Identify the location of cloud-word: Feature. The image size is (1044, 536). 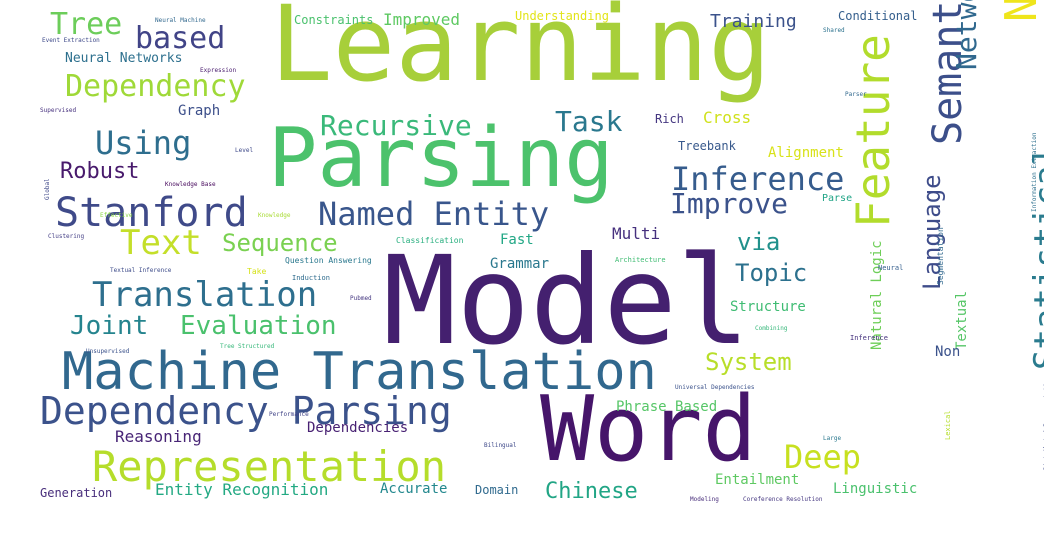
(873, 131).